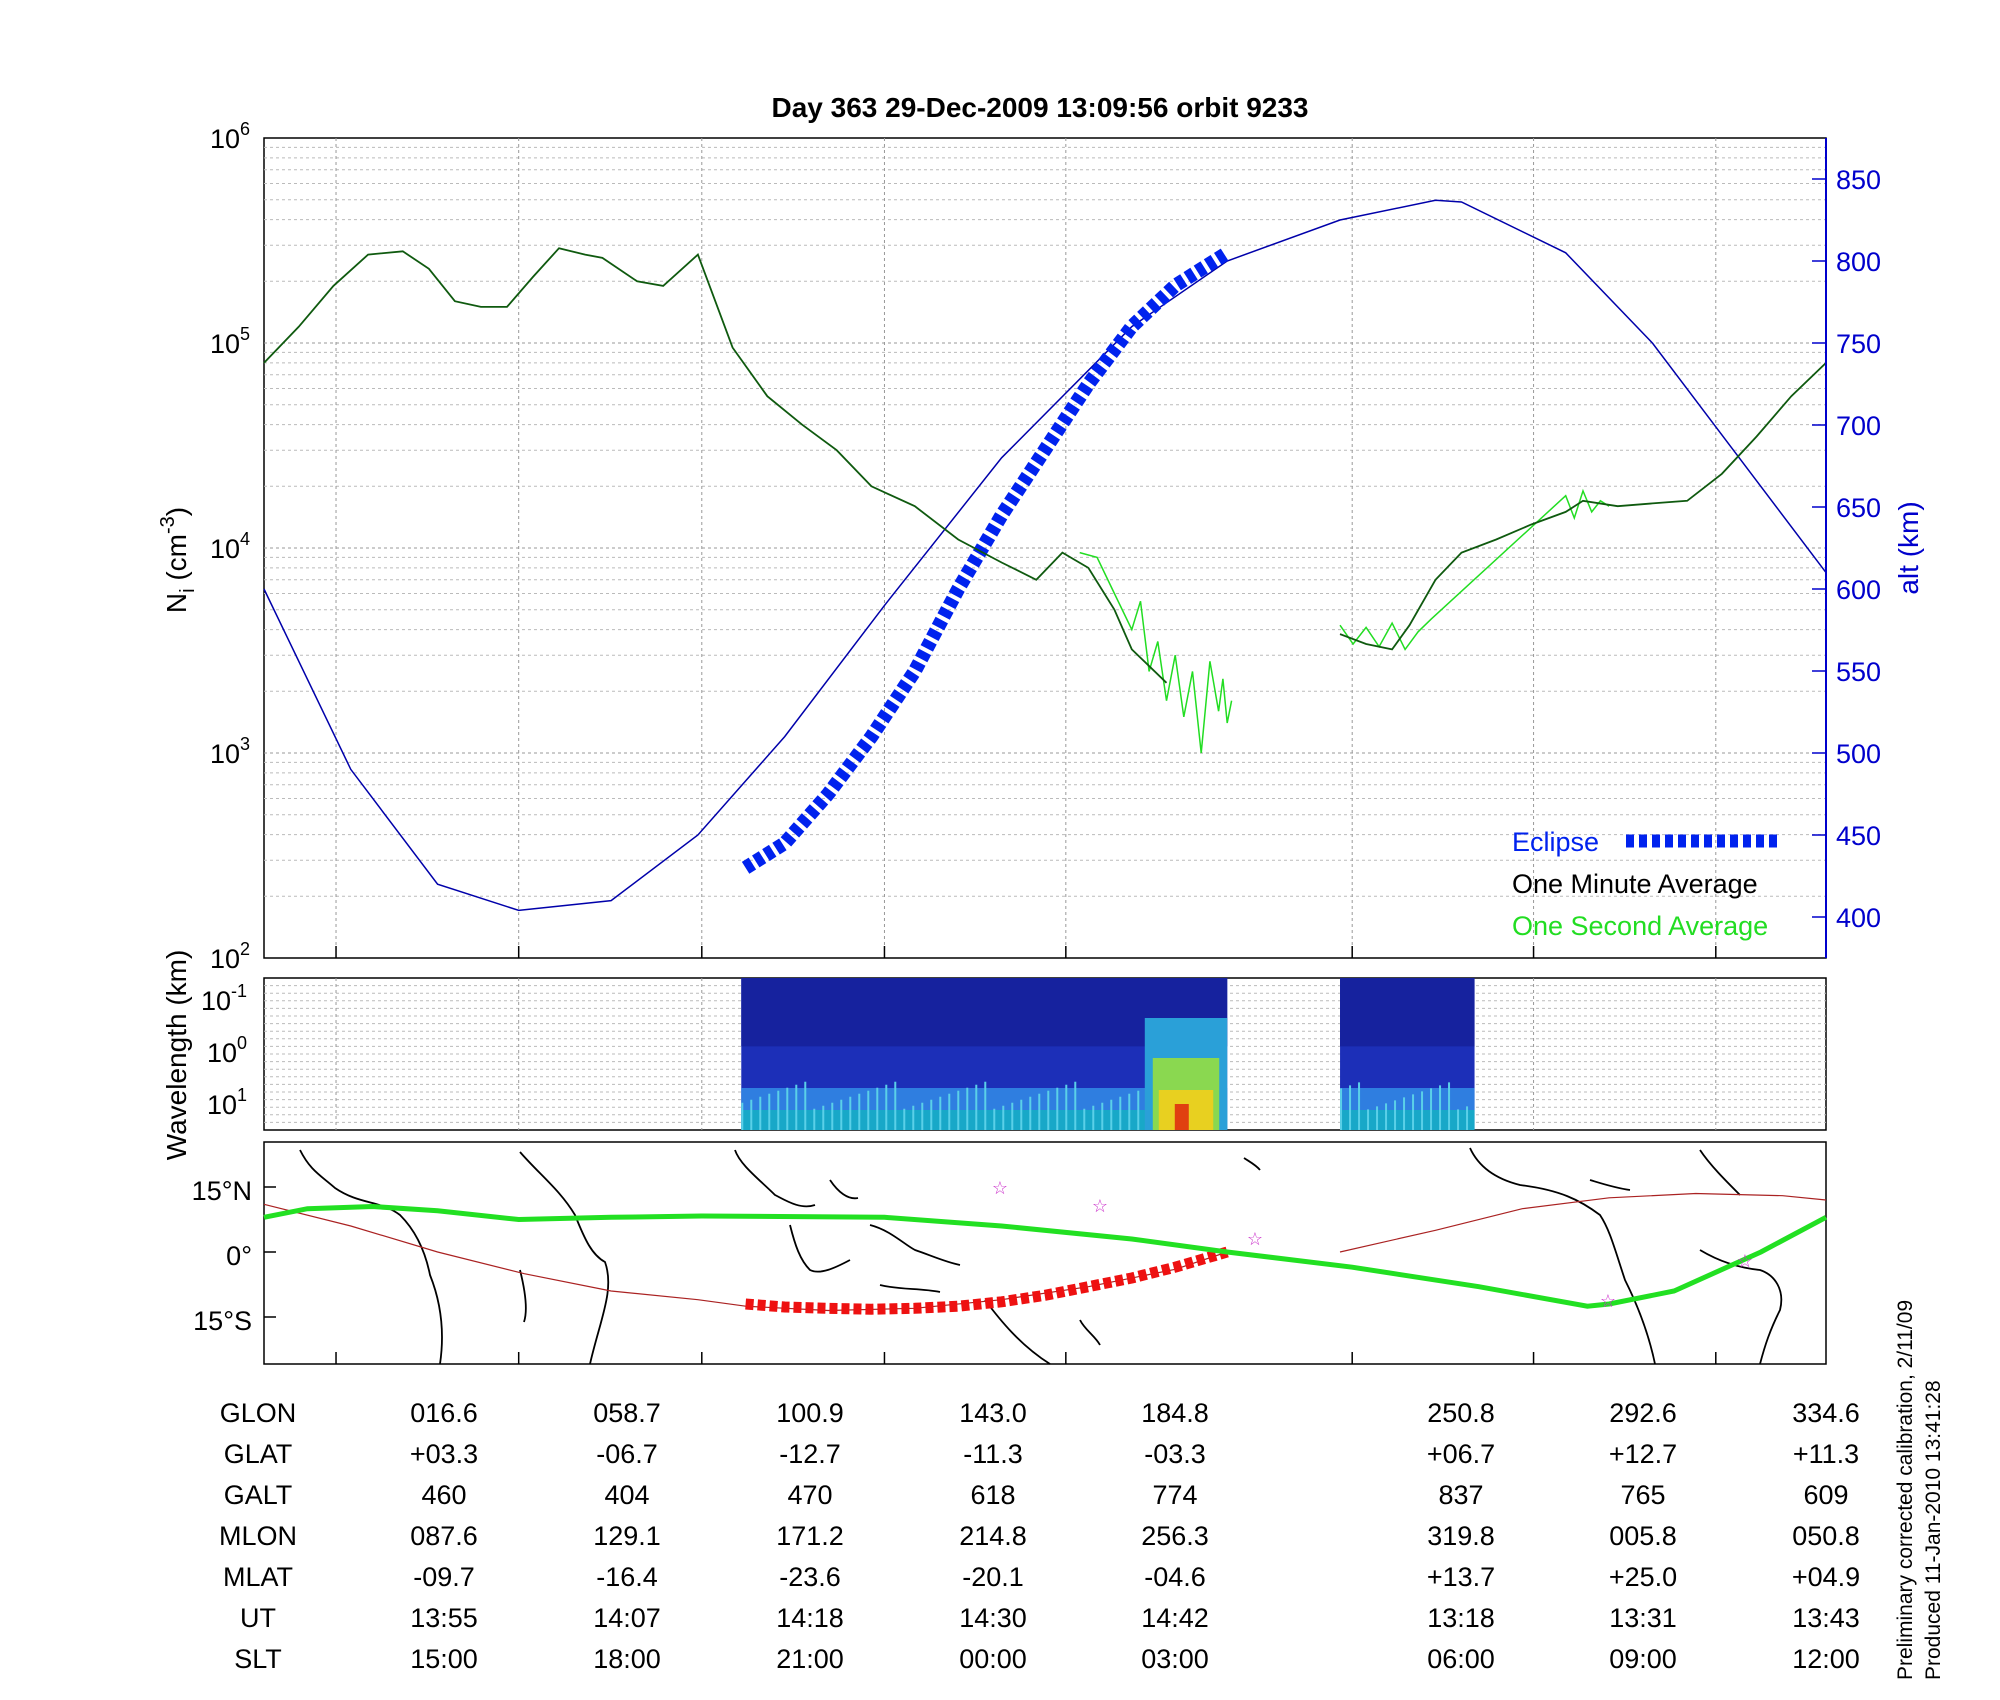  Describe the element at coordinates (1643, 1577) in the screenshot. I see `table-cell: +25.0` at that location.